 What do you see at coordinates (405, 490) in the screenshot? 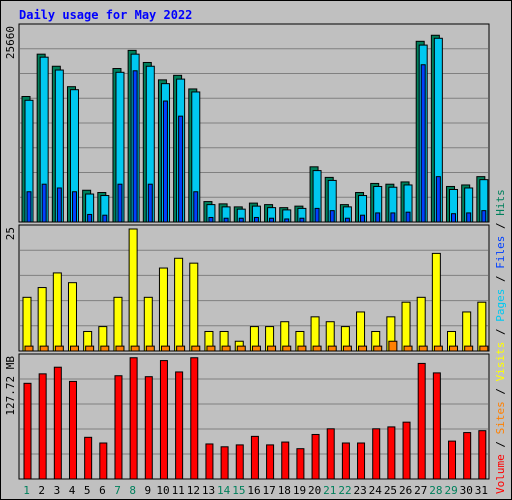
I see `x-tick-label: 26` at bounding box center [405, 490].